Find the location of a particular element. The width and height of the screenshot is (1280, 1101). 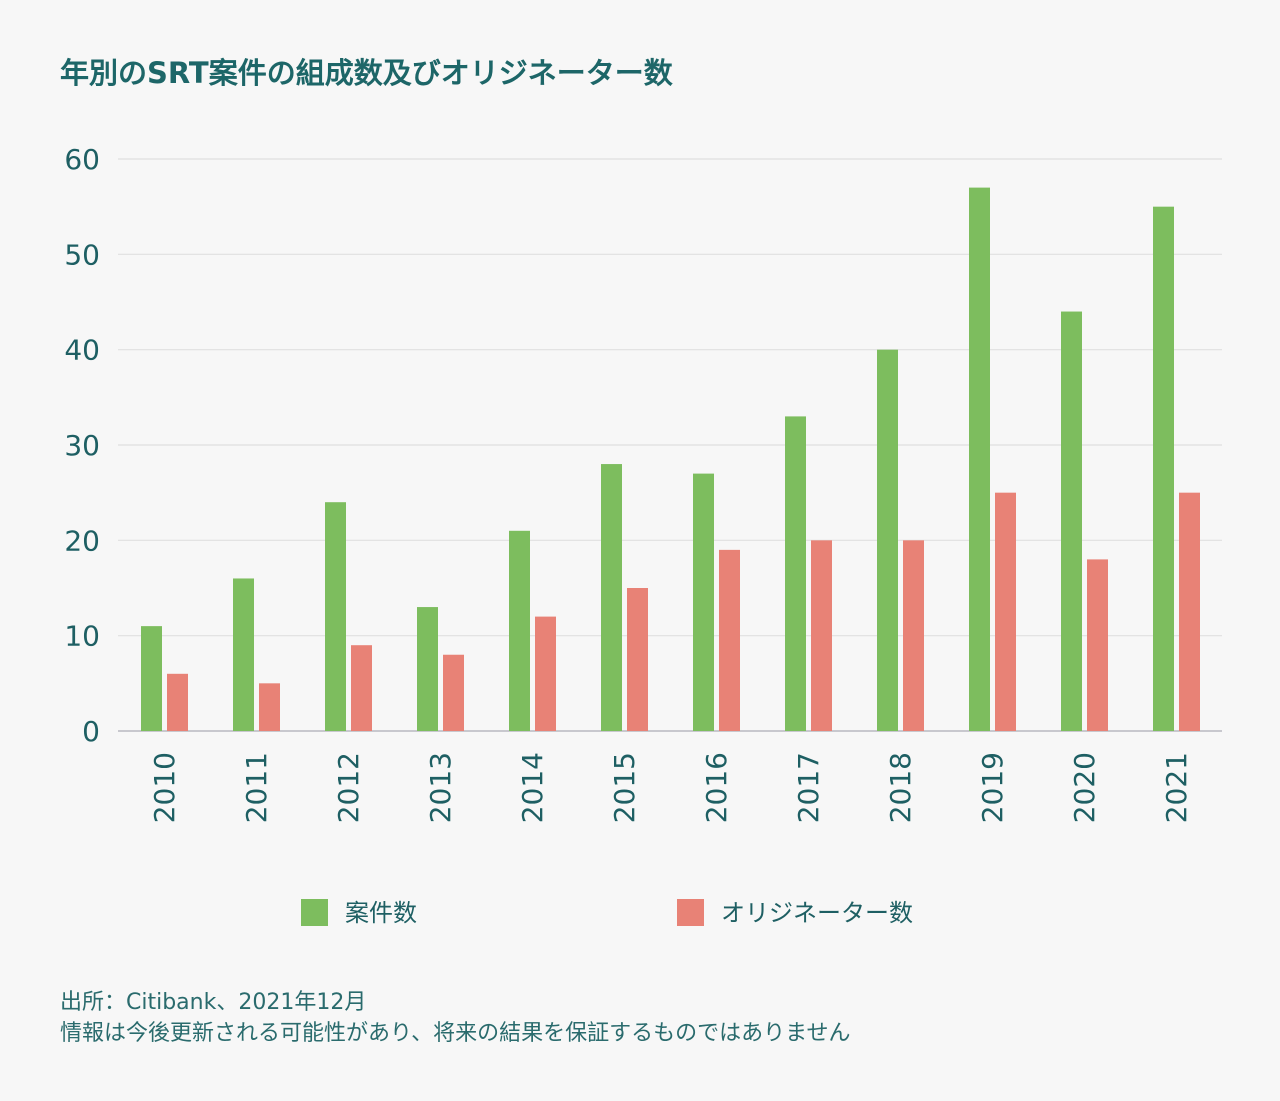

bar-cases-2021 is located at coordinates (1163, 468).